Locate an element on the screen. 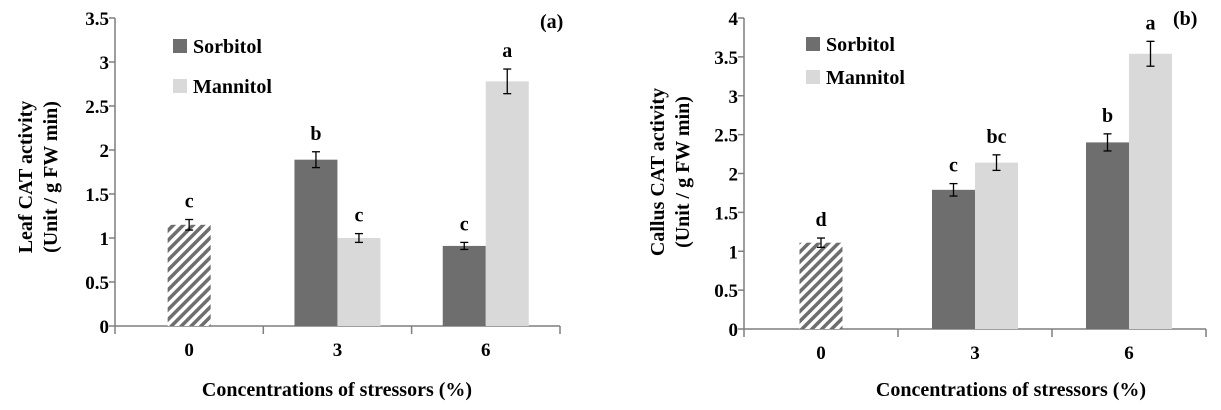 This screenshot has height=410, width=1221. y-axis-title-line1: Leaf CAT activity is located at coordinates (26, 177).